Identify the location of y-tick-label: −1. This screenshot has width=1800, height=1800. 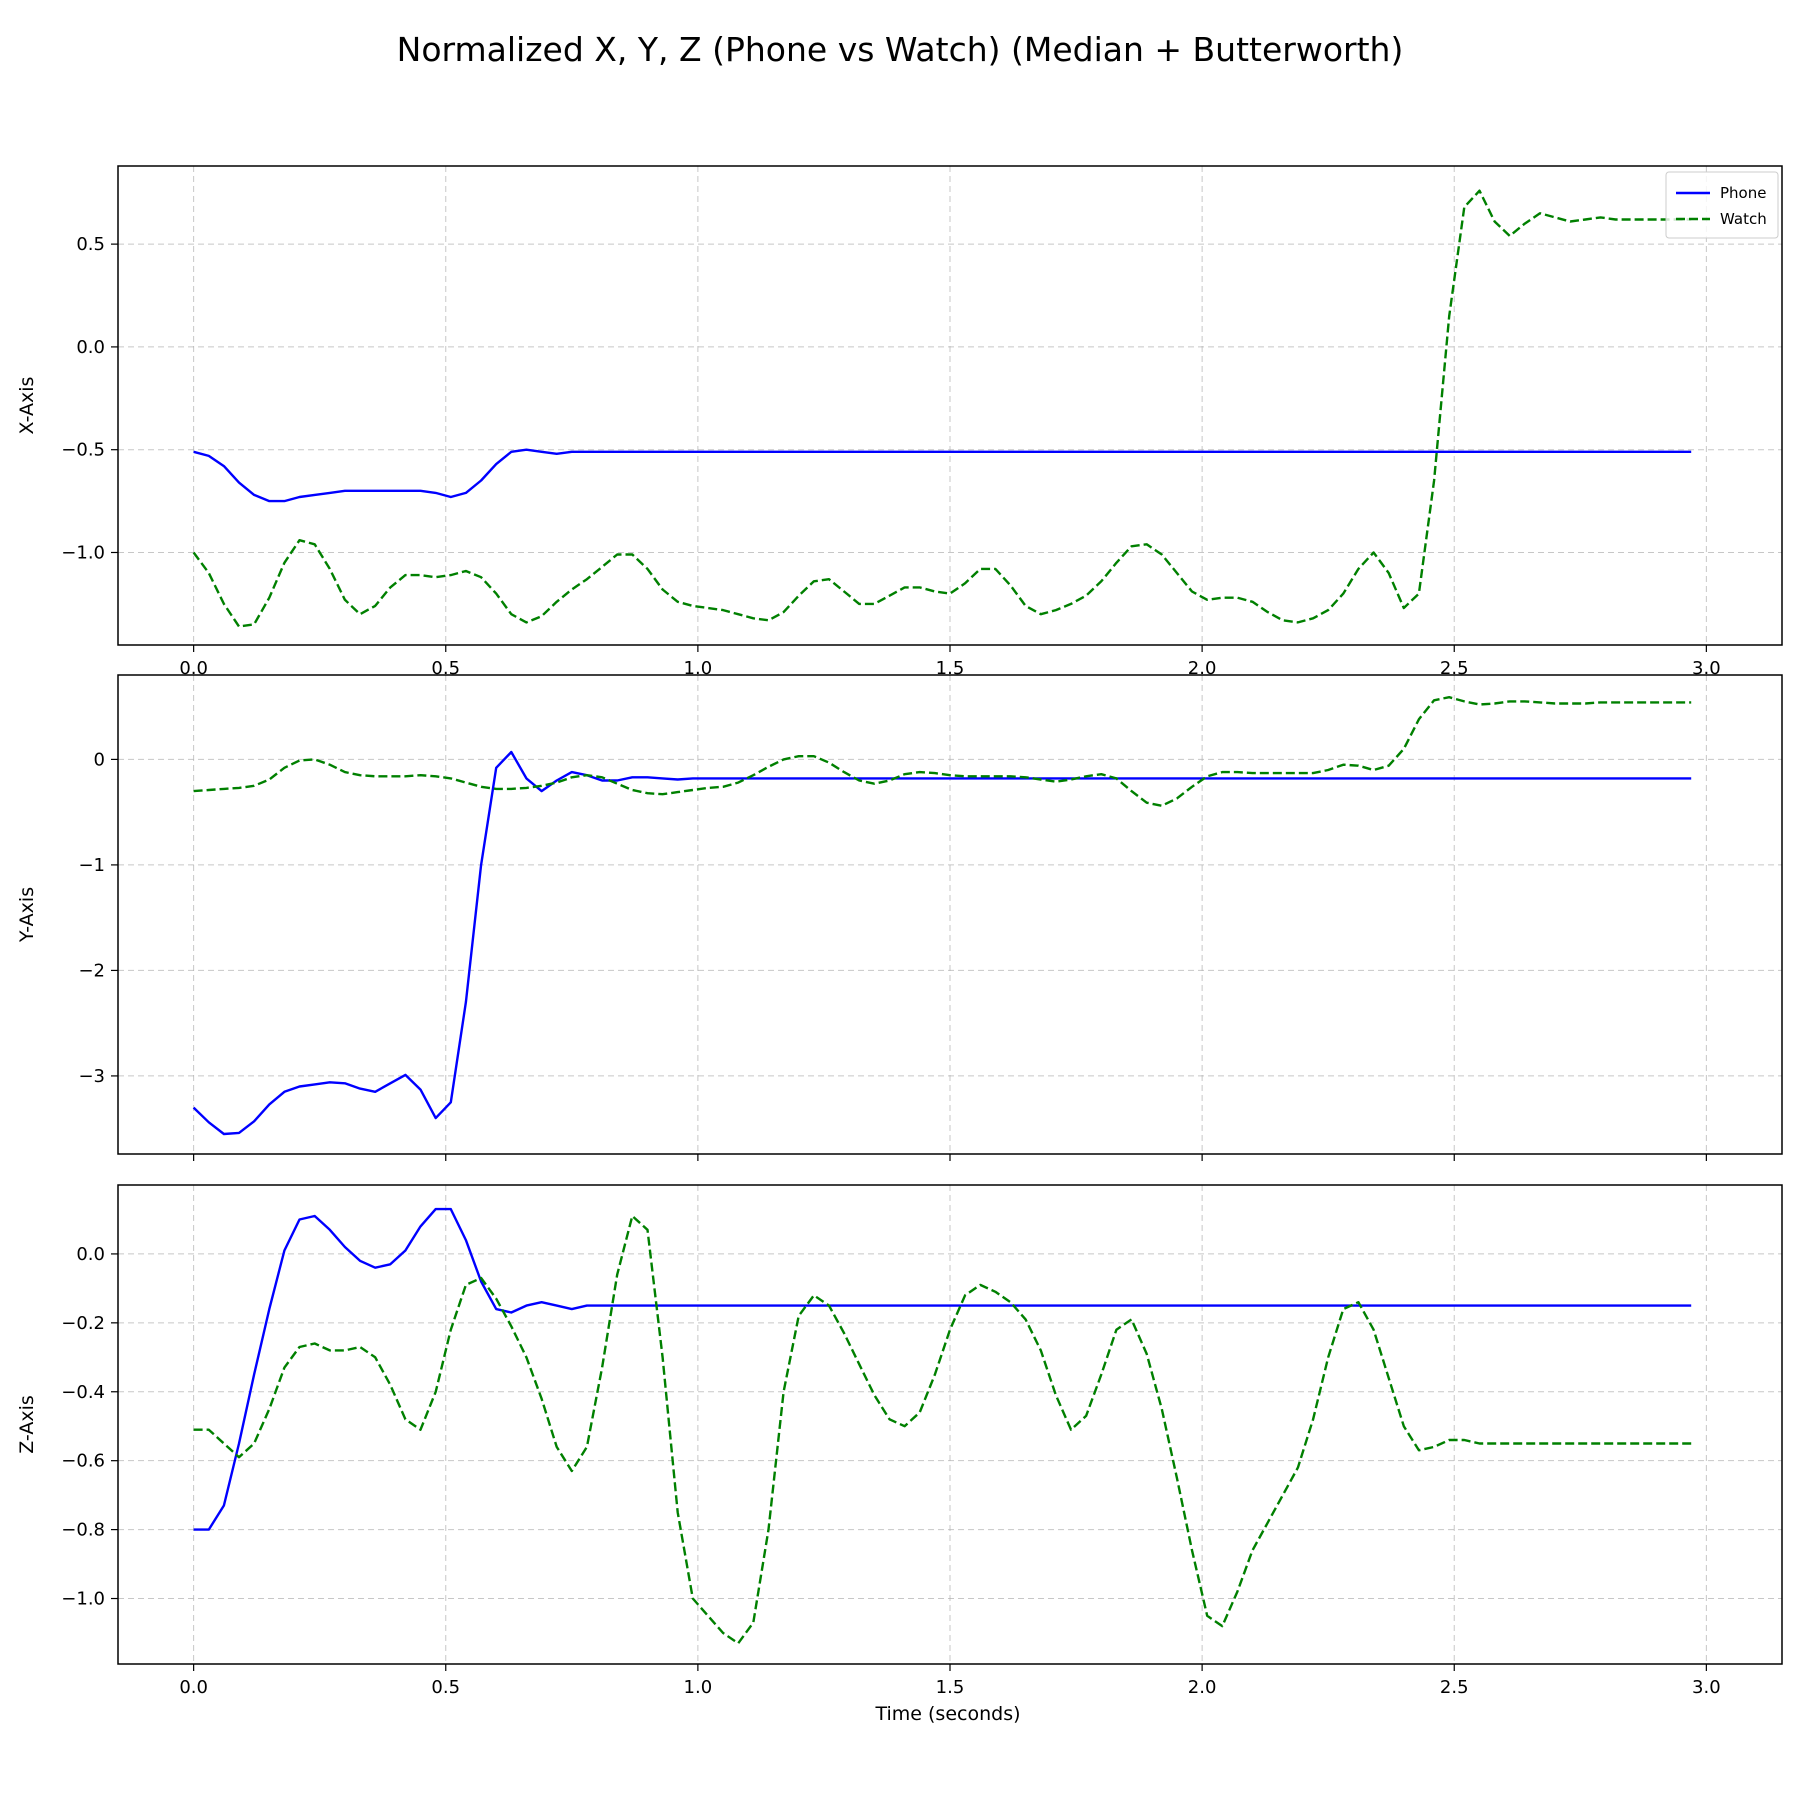
(91, 865).